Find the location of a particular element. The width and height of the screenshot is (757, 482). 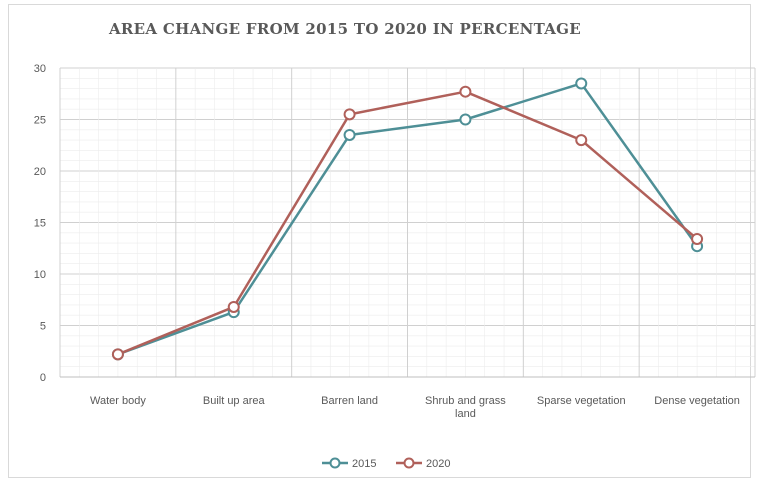

x-category-label: land is located at coordinates (465, 414).